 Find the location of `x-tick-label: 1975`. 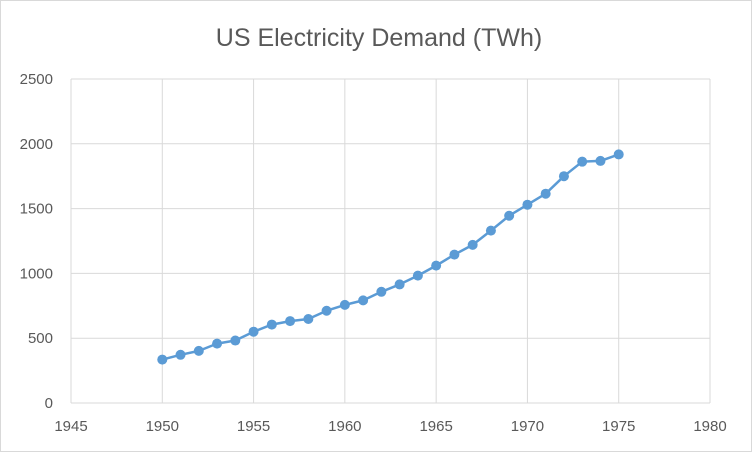

x-tick-label: 1975 is located at coordinates (618, 426).